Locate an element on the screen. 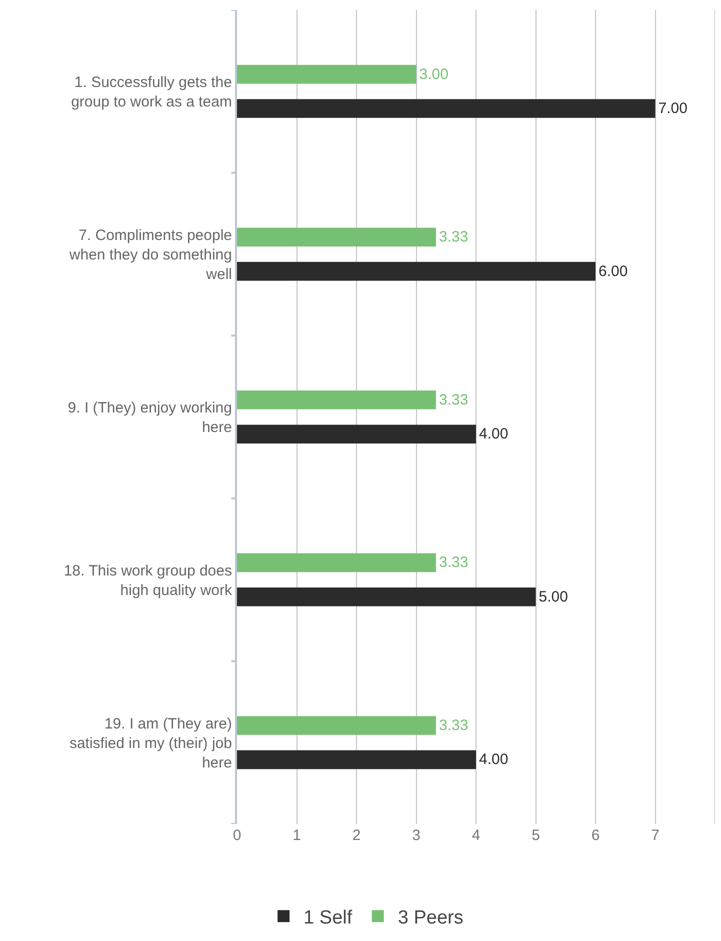 The height and width of the screenshot is (941, 721). x-tick-label: 4 is located at coordinates (476, 835).